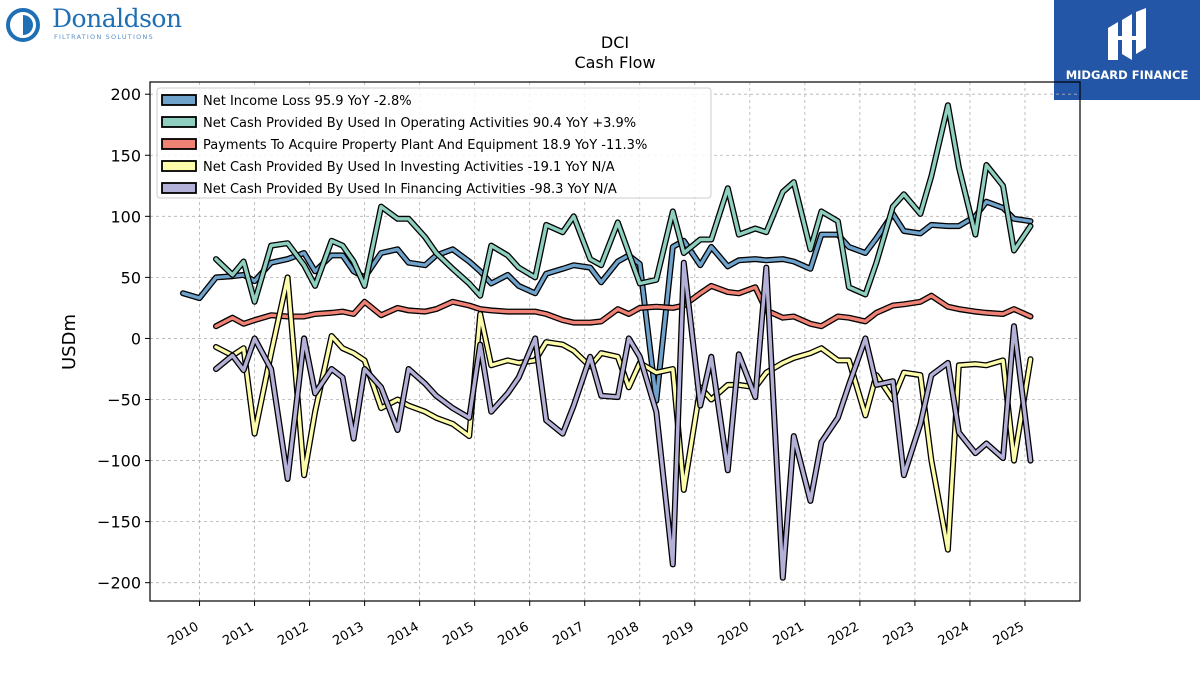 This screenshot has width=1200, height=675. What do you see at coordinates (119, 461) in the screenshot?
I see `y-tick-label: −100` at bounding box center [119, 461].